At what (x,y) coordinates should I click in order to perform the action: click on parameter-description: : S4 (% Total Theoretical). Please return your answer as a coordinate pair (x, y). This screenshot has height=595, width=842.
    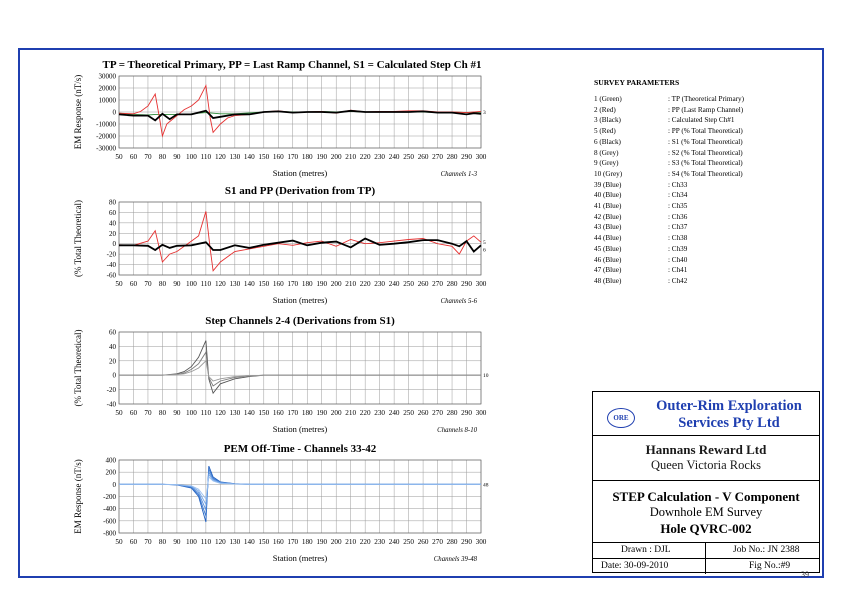
    Looking at the image, I should click on (705, 173).